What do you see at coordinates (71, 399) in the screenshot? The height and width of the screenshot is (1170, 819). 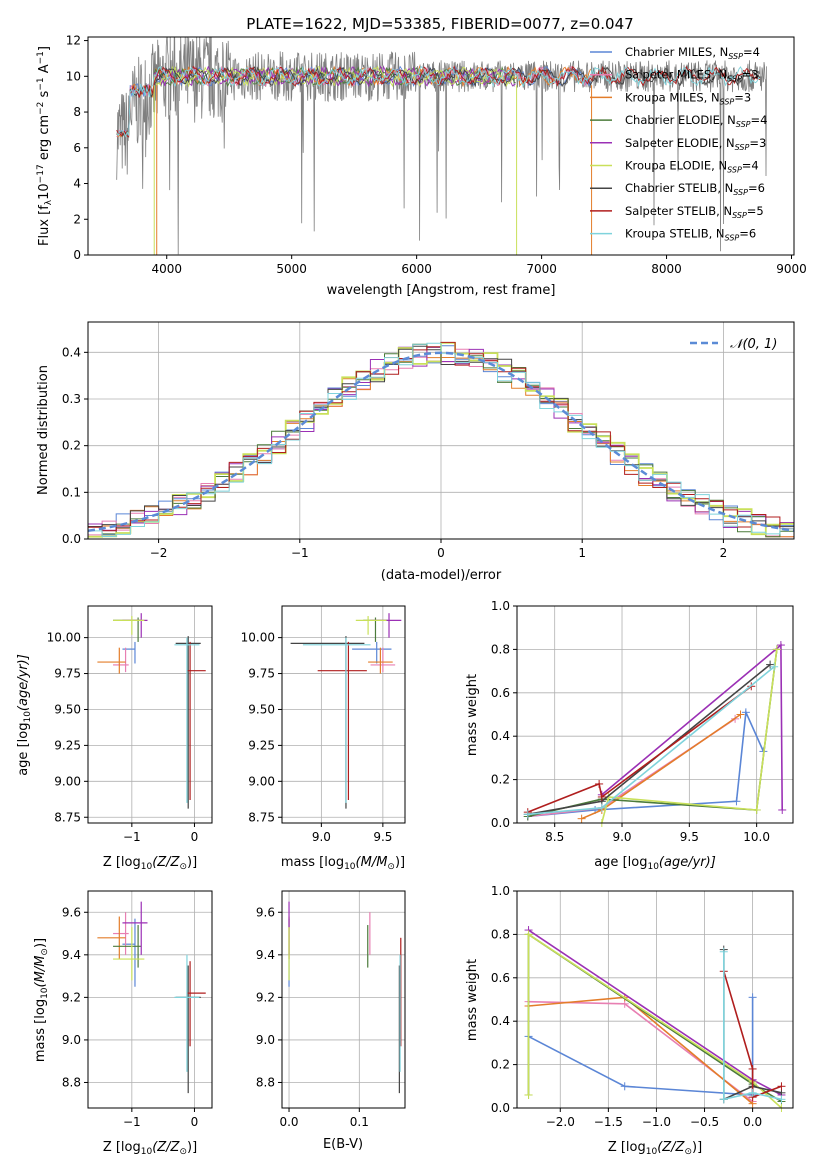 I see `y-tick-label: 0.3` at bounding box center [71, 399].